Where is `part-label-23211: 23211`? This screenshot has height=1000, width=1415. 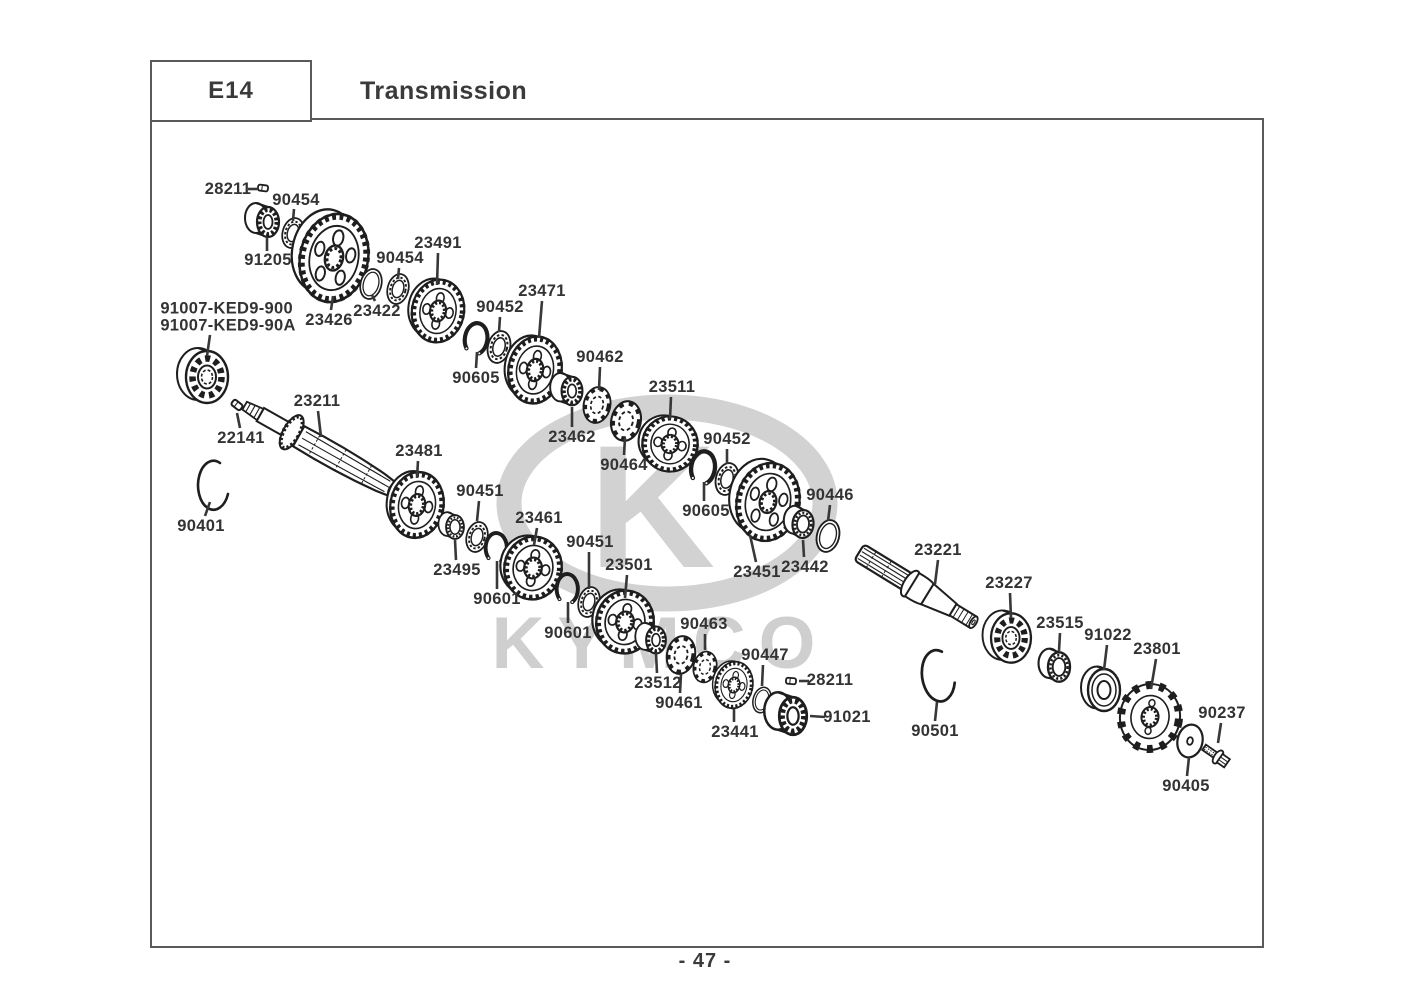
part-label-23211: 23211 is located at coordinates (317, 400).